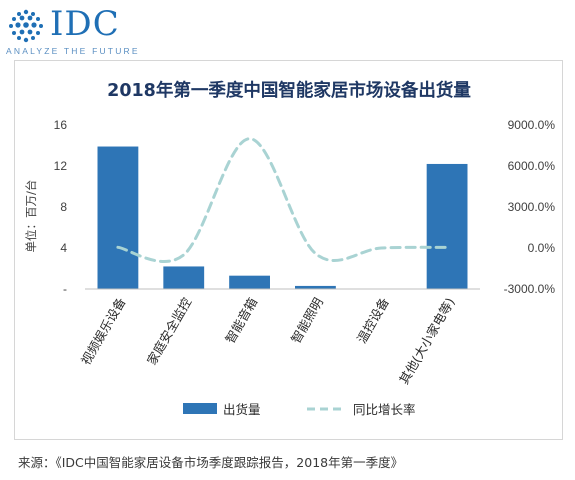 Image resolution: width=575 pixels, height=480 pixels. What do you see at coordinates (307, 320) in the screenshot?
I see `x-tick-label: 智能照明` at bounding box center [307, 320].